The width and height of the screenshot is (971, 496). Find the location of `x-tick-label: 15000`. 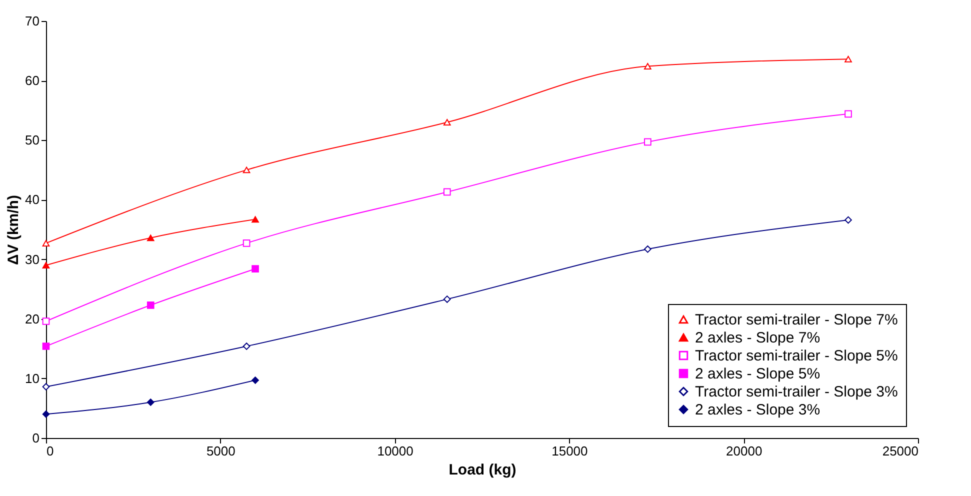

x-tick-label: 15000 is located at coordinates (570, 451).